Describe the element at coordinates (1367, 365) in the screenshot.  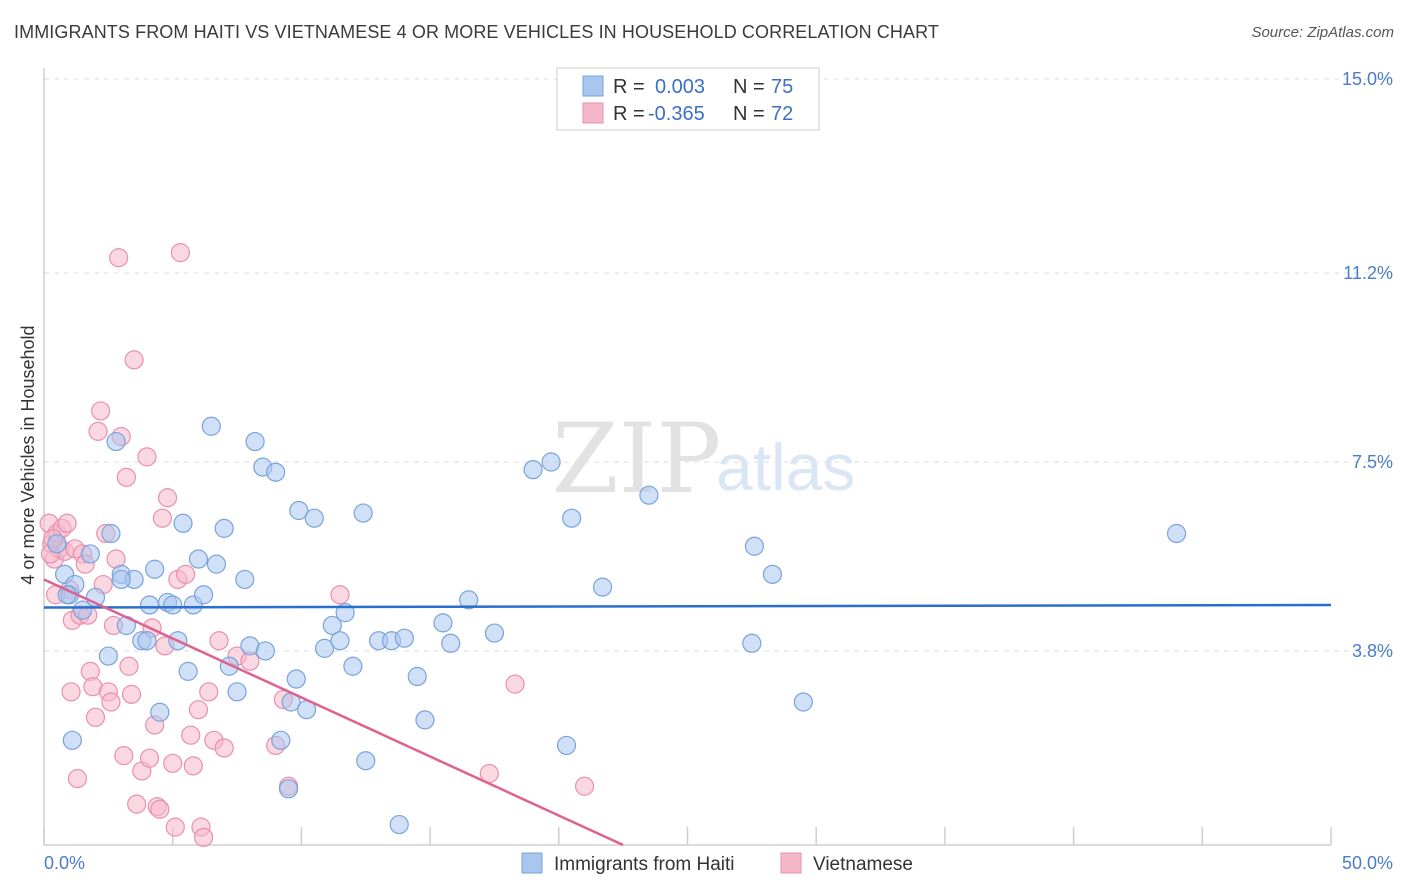
I see `y-tick-labels: 3.8% 7.5% 11.2% 15.0%` at that location.